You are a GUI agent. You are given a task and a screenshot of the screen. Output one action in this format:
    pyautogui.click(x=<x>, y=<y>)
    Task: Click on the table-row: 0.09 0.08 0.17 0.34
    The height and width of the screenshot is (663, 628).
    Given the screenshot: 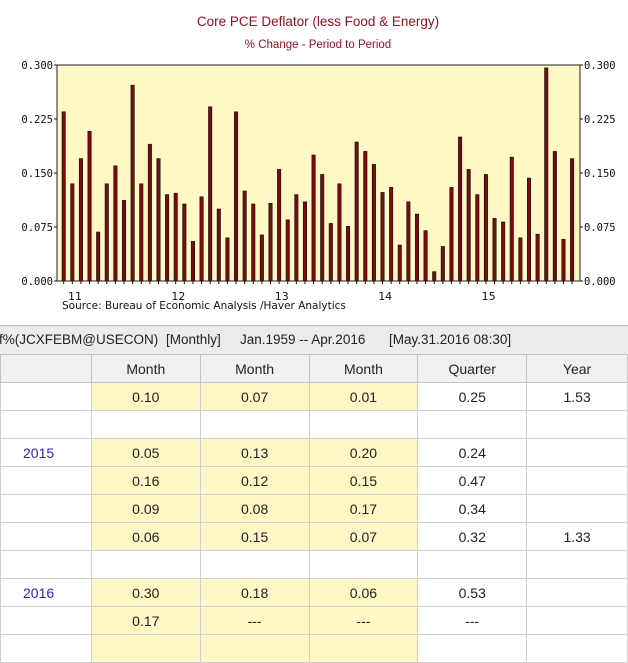 What is the action you would take?
    pyautogui.click(x=314, y=508)
    